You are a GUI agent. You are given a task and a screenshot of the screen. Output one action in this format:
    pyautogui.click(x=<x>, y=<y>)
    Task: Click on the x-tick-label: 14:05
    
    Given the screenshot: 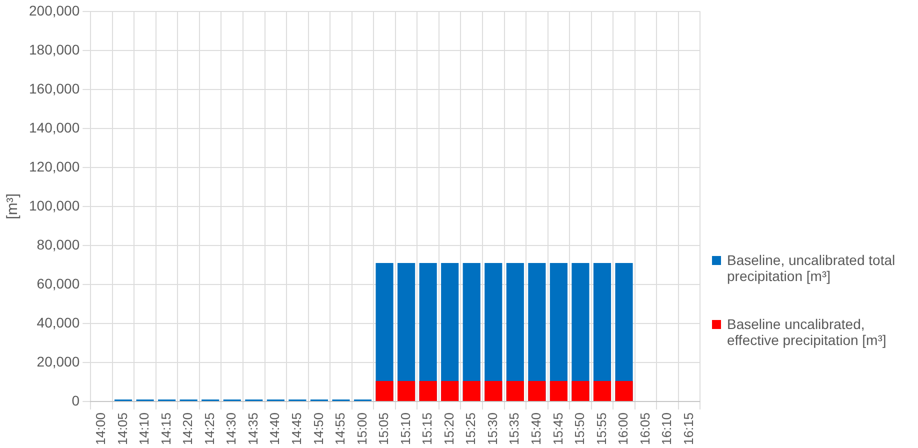 What is the action you would take?
    pyautogui.click(x=122, y=429)
    